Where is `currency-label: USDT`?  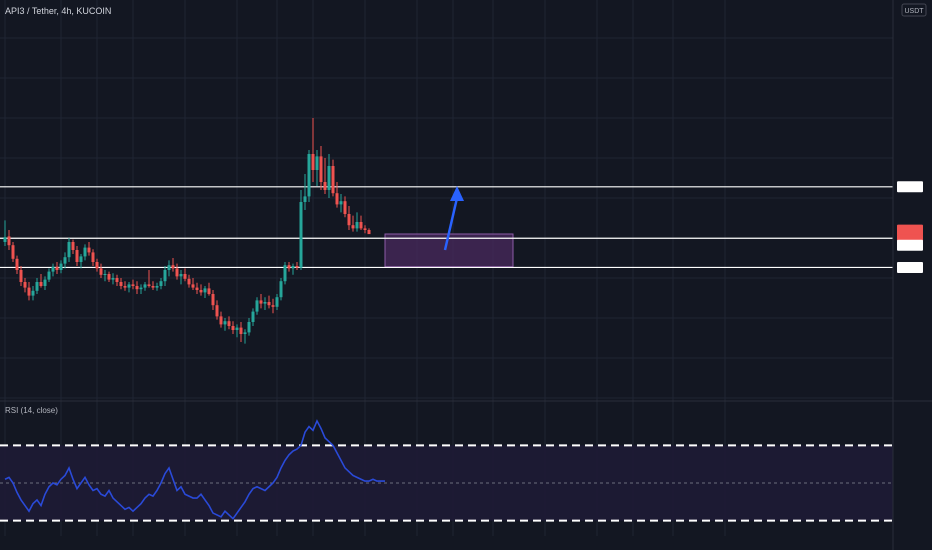 currency-label: USDT is located at coordinates (914, 11).